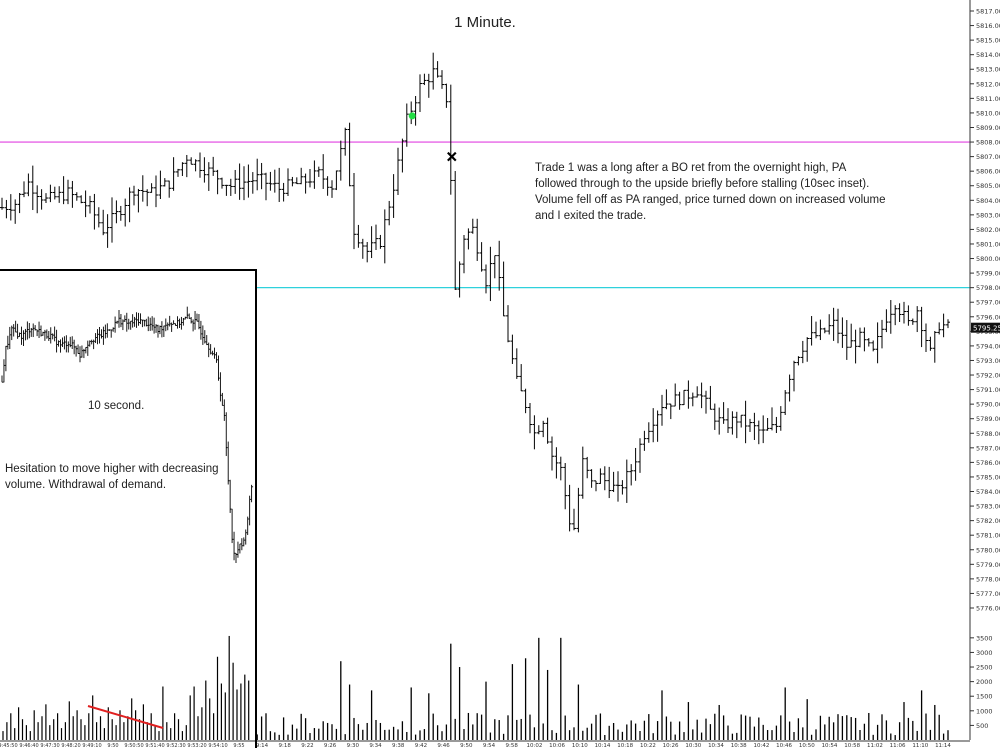  What do you see at coordinates (307, 745) in the screenshot?
I see `time-tick-label: 9:22` at bounding box center [307, 745].